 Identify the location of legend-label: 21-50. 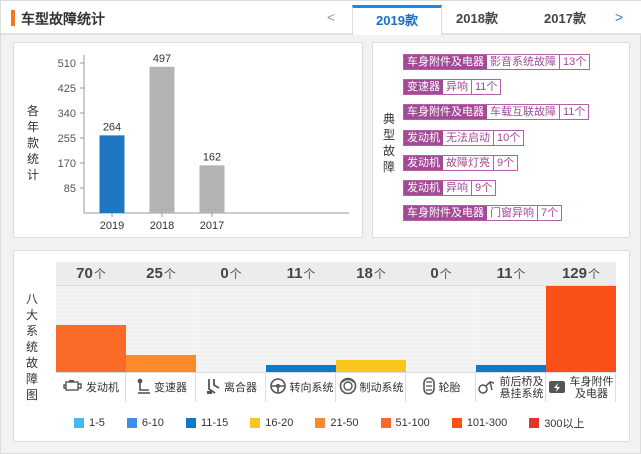
(344, 423).